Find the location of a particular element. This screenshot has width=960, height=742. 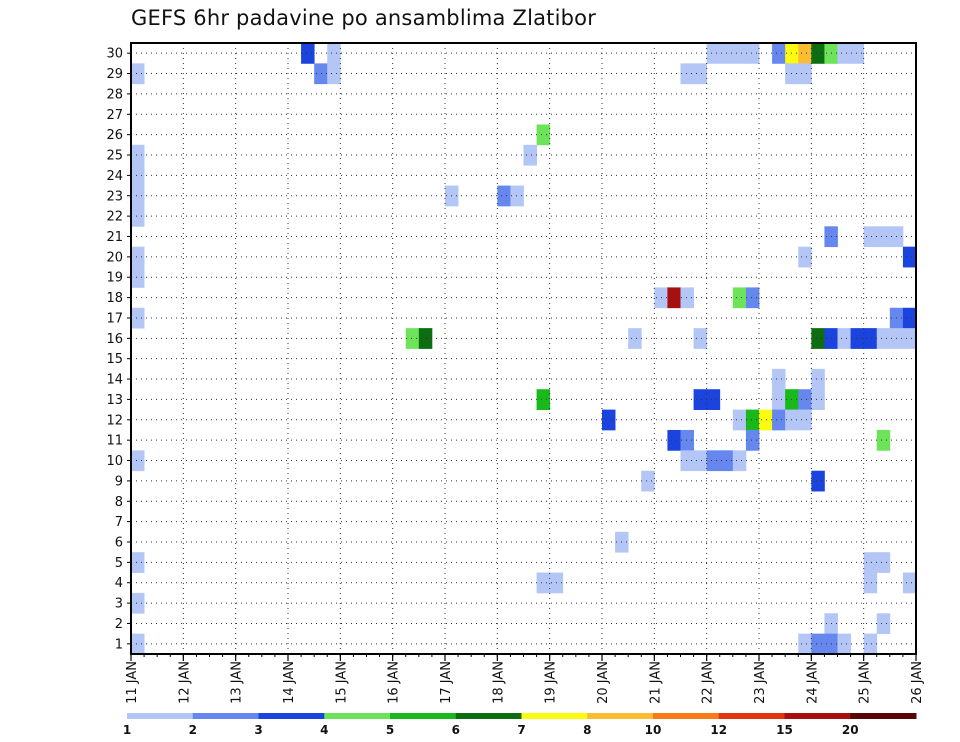

y-tick-label: 11 is located at coordinates (114, 441).